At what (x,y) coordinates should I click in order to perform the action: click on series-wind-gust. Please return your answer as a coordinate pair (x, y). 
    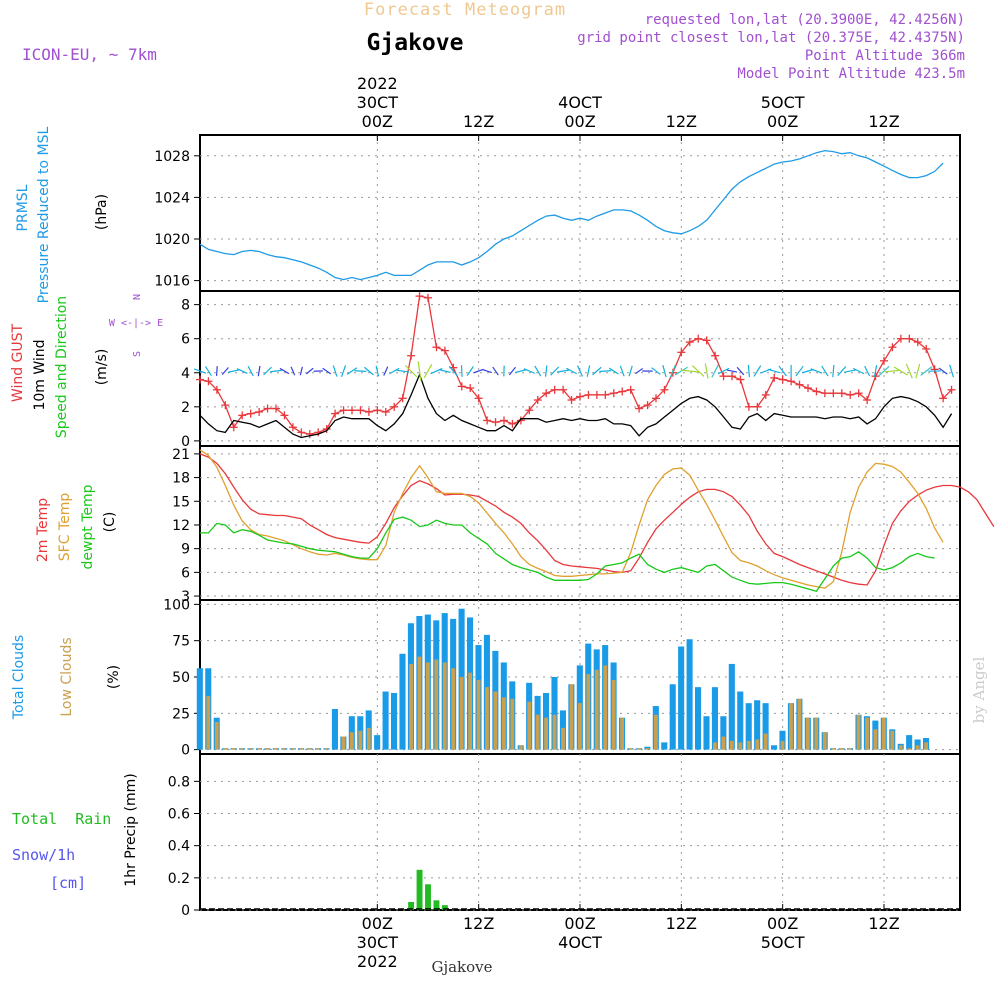
    Looking at the image, I should click on (576, 365).